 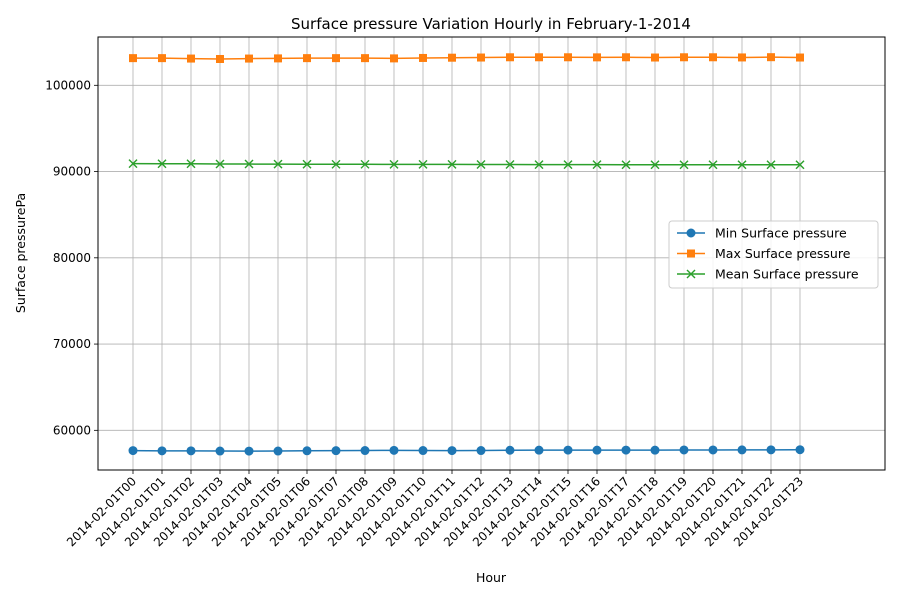 I want to click on y-tick-label: 90000, so click(x=72, y=172).